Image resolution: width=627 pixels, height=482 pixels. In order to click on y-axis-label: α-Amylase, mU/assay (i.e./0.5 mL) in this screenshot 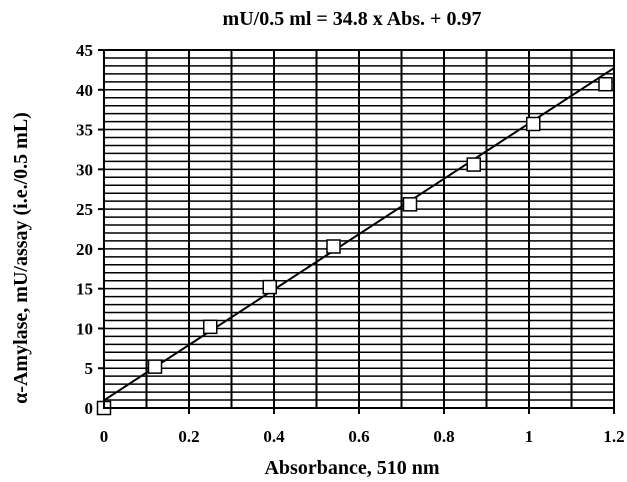, I will do `click(21, 258)`.